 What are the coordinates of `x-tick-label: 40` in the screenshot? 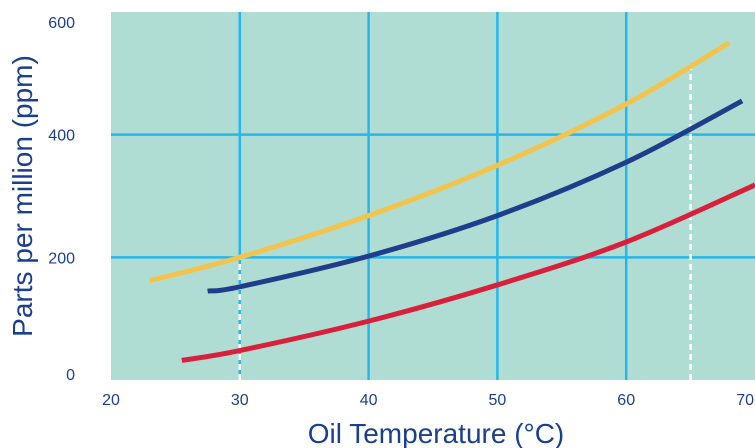 It's located at (369, 400).